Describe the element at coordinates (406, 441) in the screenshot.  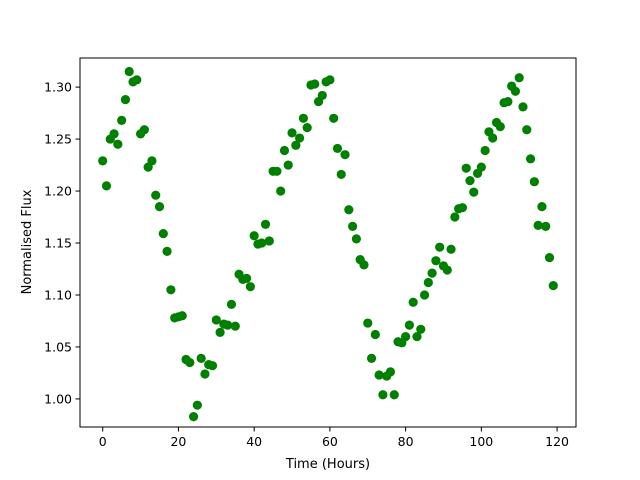
I see `x-tick-label: 80` at that location.